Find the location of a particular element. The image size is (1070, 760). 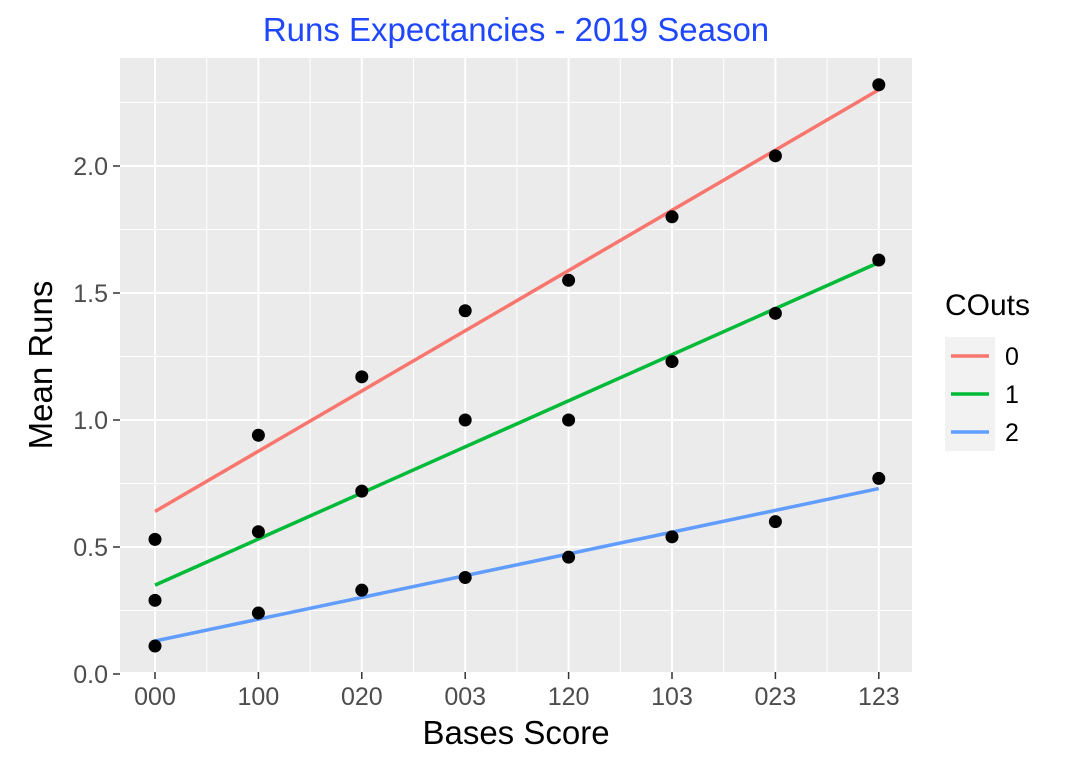

y-tick-label-3: 1.5 is located at coordinates (90, 294).